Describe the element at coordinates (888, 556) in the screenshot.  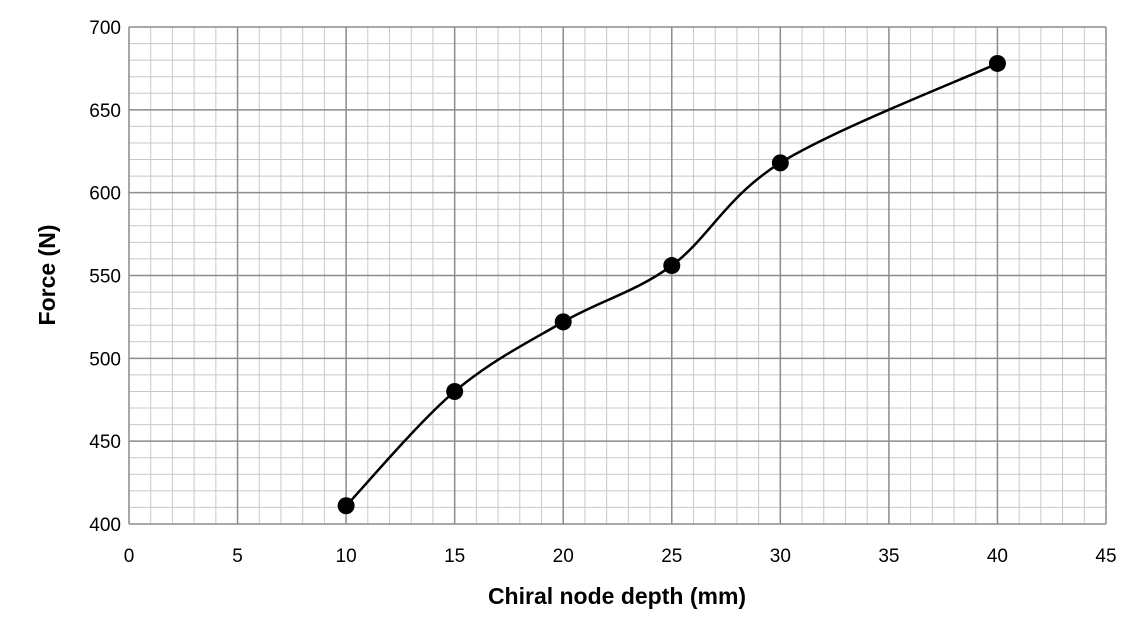
I see `x-tick-label: 35` at that location.